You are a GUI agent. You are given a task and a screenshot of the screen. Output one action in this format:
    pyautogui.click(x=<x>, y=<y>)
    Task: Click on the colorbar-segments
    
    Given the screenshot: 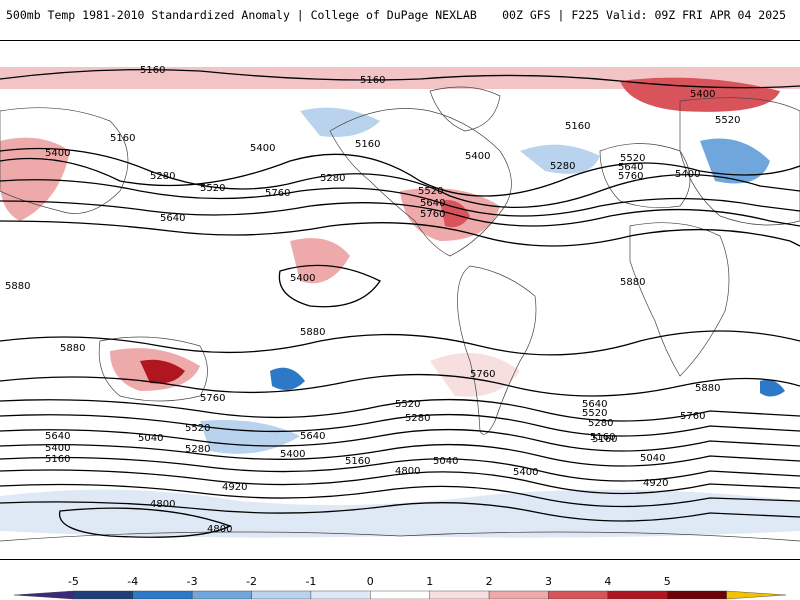 What is the action you would take?
    pyautogui.click(x=400, y=595)
    